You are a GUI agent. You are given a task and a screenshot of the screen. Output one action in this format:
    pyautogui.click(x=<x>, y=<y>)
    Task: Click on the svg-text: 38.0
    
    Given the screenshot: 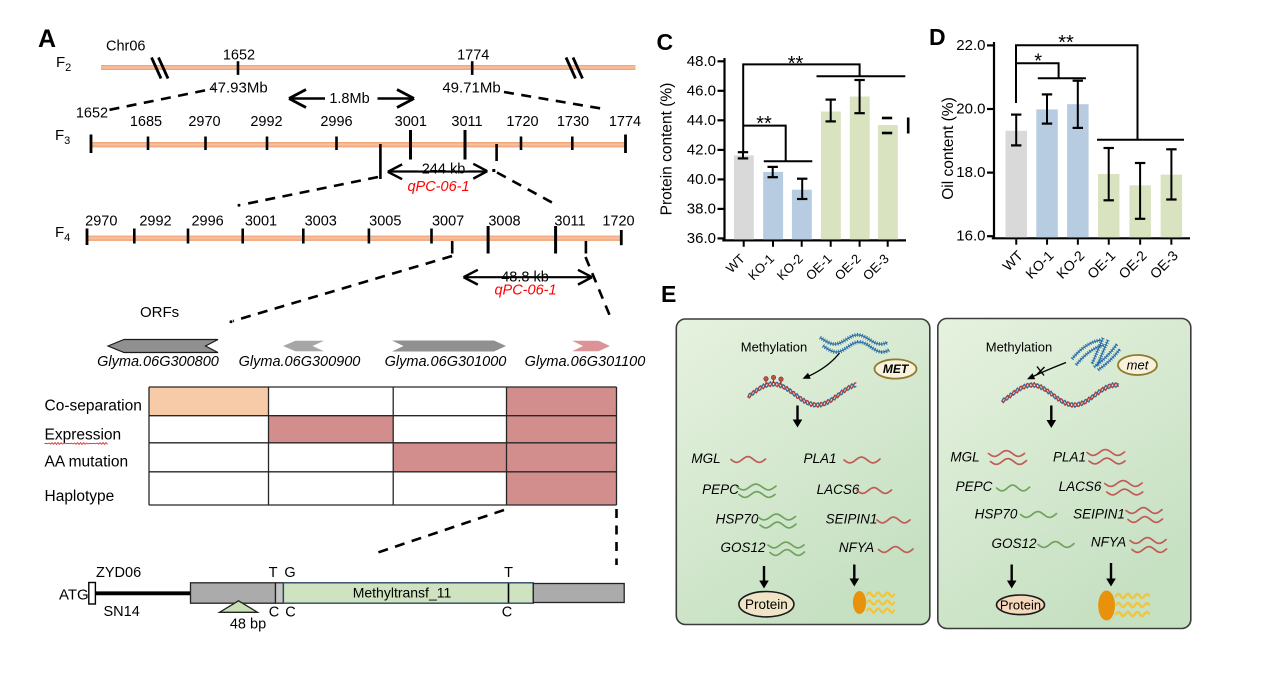 What is the action you would take?
    pyautogui.click(x=701, y=208)
    